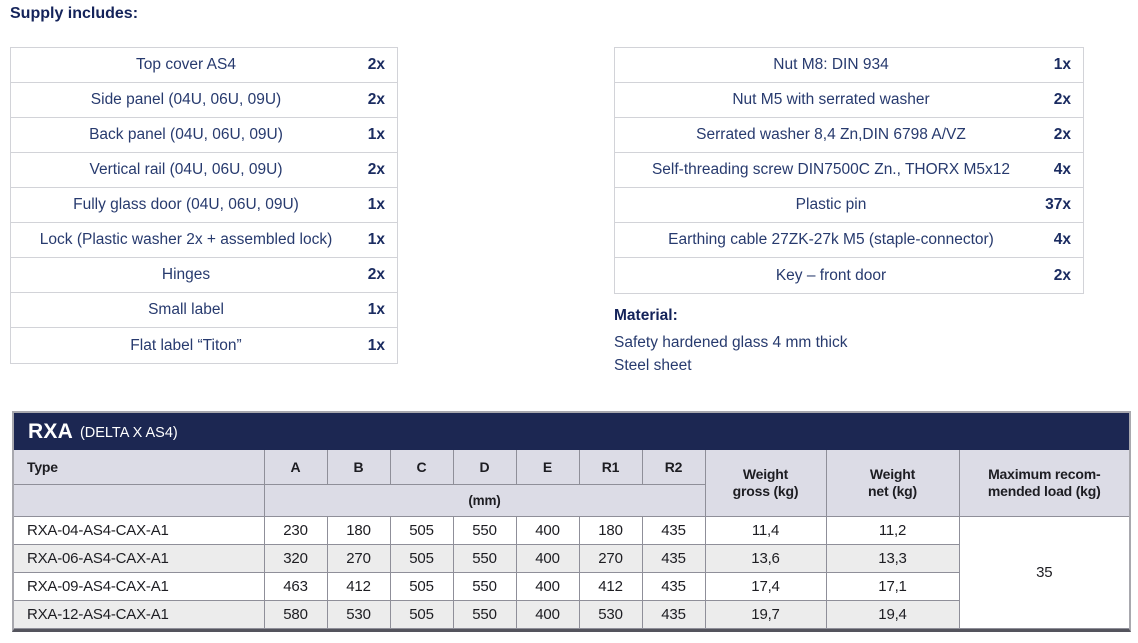 Image resolution: width=1138 pixels, height=643 pixels. What do you see at coordinates (1043, 483) in the screenshot?
I see `spec-header-max-load: Maximum recom- mended load (kg)` at bounding box center [1043, 483].